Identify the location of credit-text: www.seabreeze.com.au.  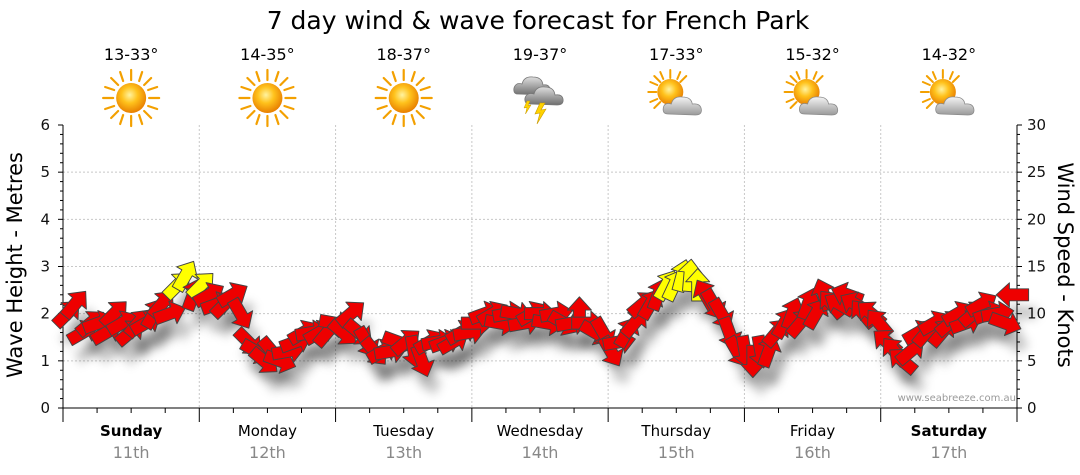
(957, 398).